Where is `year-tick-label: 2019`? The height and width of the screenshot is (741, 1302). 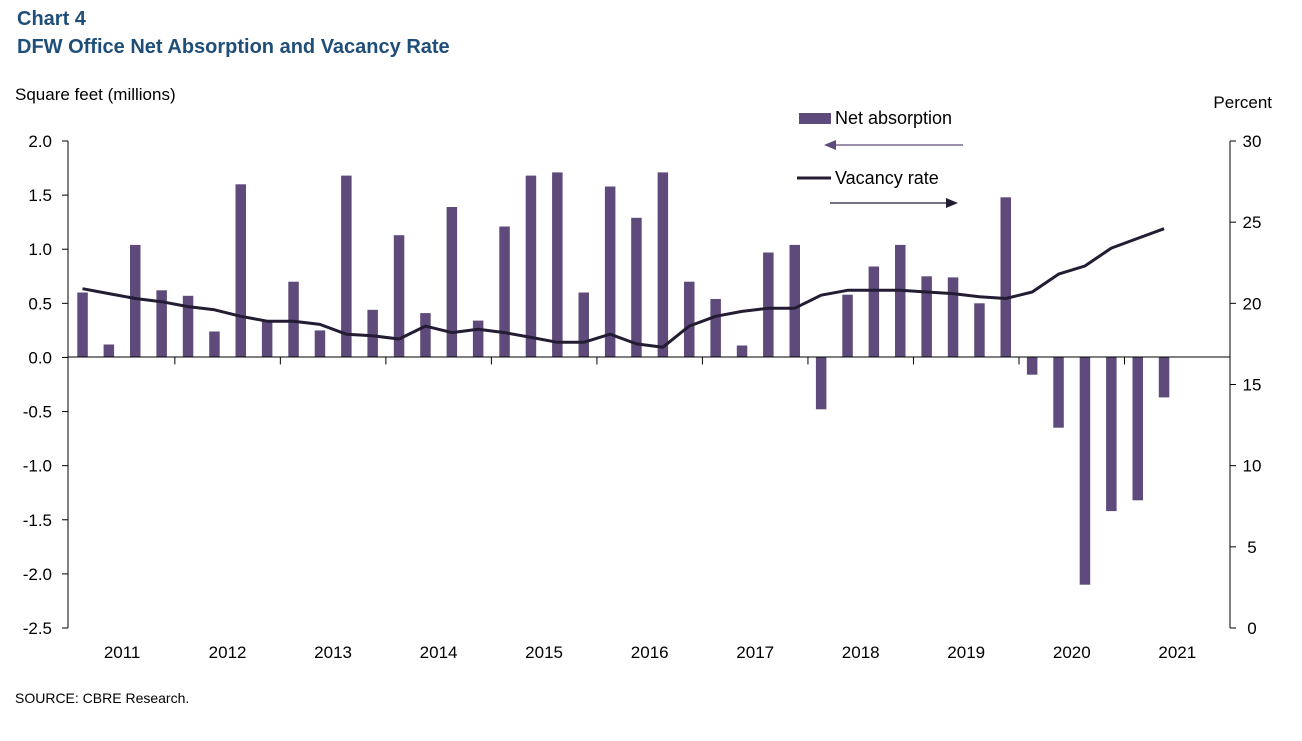 year-tick-label: 2019 is located at coordinates (966, 652).